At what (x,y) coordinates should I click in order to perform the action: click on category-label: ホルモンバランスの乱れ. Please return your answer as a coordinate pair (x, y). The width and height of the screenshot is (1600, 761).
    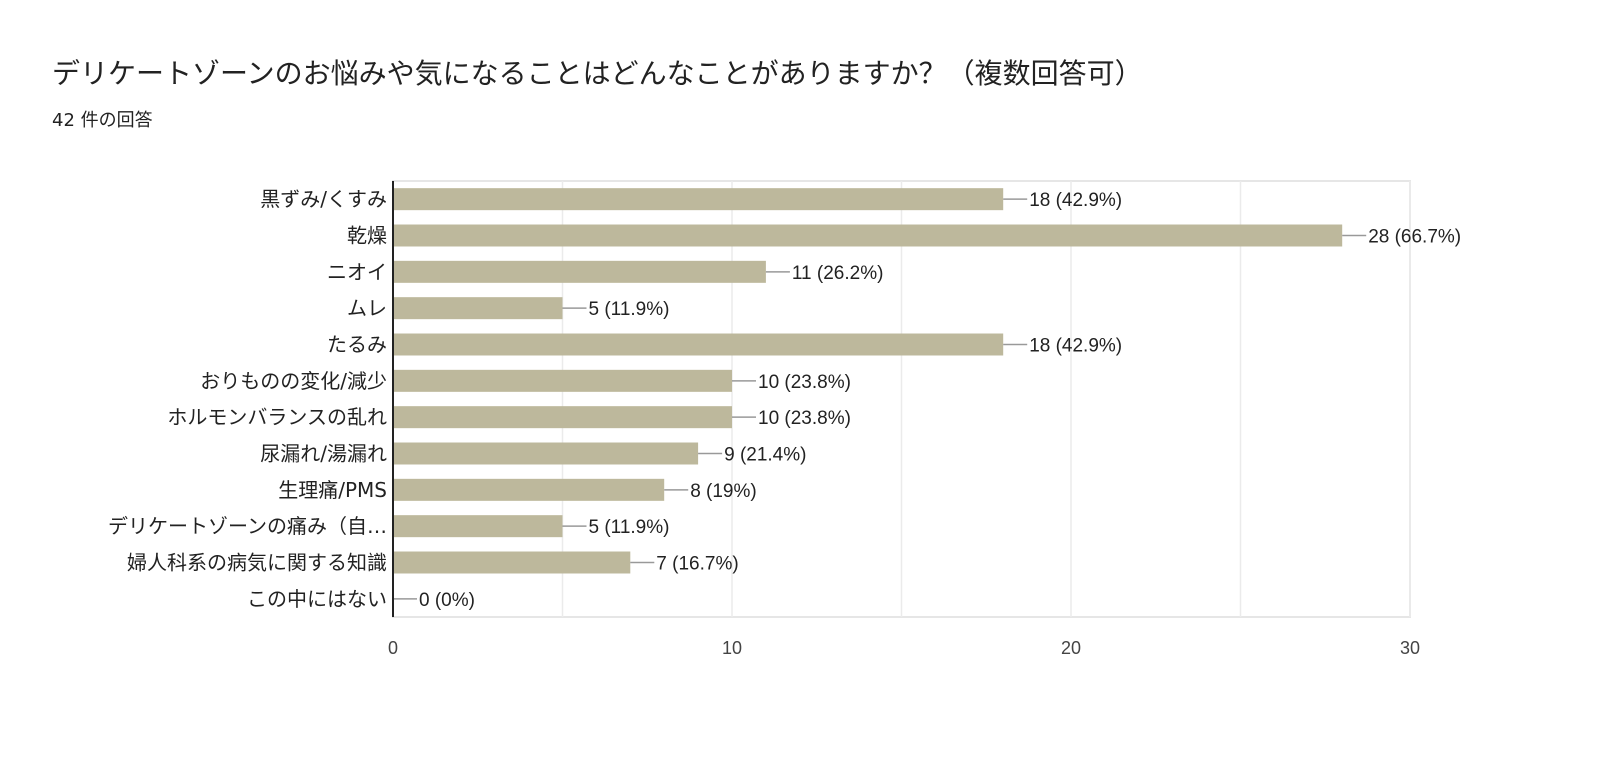
    Looking at the image, I should click on (277, 417).